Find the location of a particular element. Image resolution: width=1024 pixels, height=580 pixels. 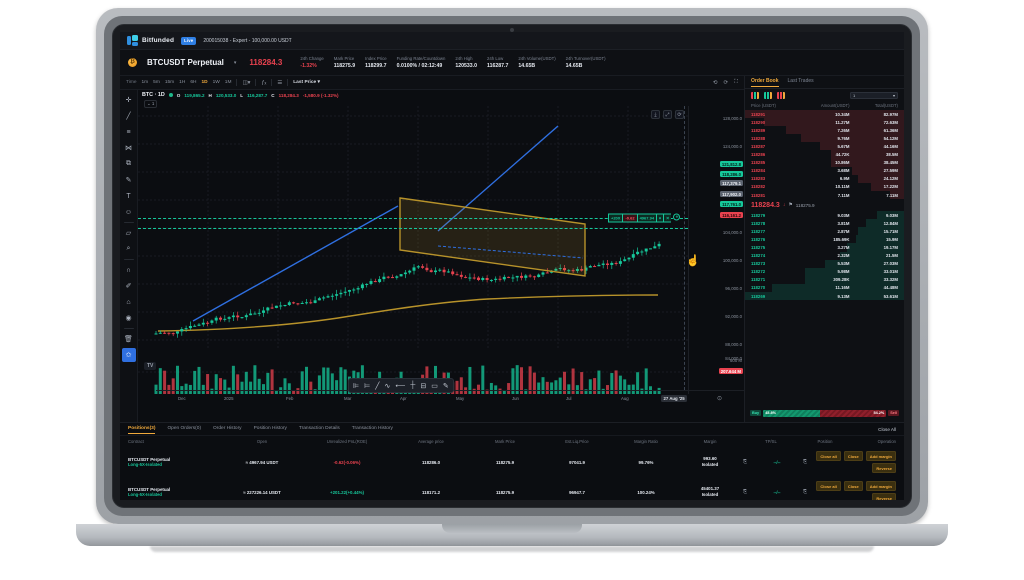

positions-tab: Positions(3) is located at coordinates (142, 429).